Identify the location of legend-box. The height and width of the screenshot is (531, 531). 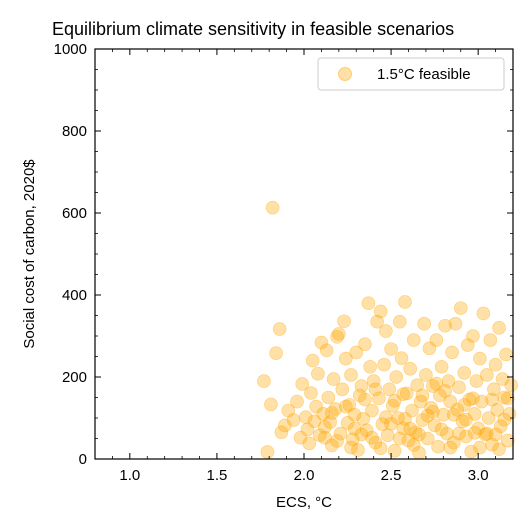
(411, 74).